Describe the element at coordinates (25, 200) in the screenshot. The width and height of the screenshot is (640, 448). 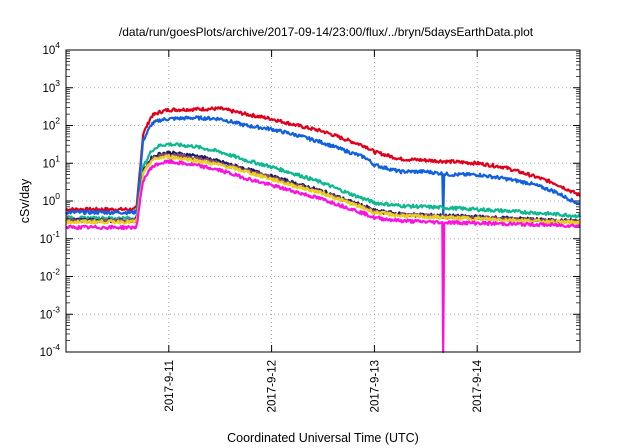
I see `y-axis-label: cSv/day` at that location.